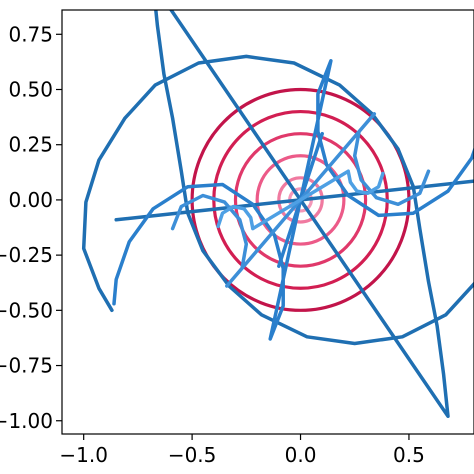  What do you see at coordinates (242, 450) in the screenshot?
I see `x-axis-ticks: −1.0 −0.5 0.0 0.5` at bounding box center [242, 450].